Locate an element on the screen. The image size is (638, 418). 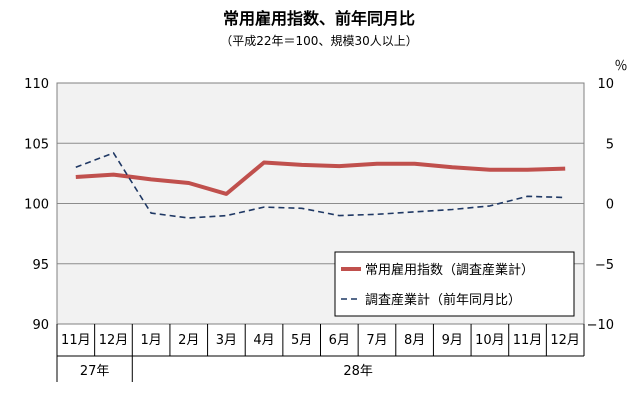
chart-subtitle: （平成22年＝100、規模30人以上） is located at coordinates (318, 40).